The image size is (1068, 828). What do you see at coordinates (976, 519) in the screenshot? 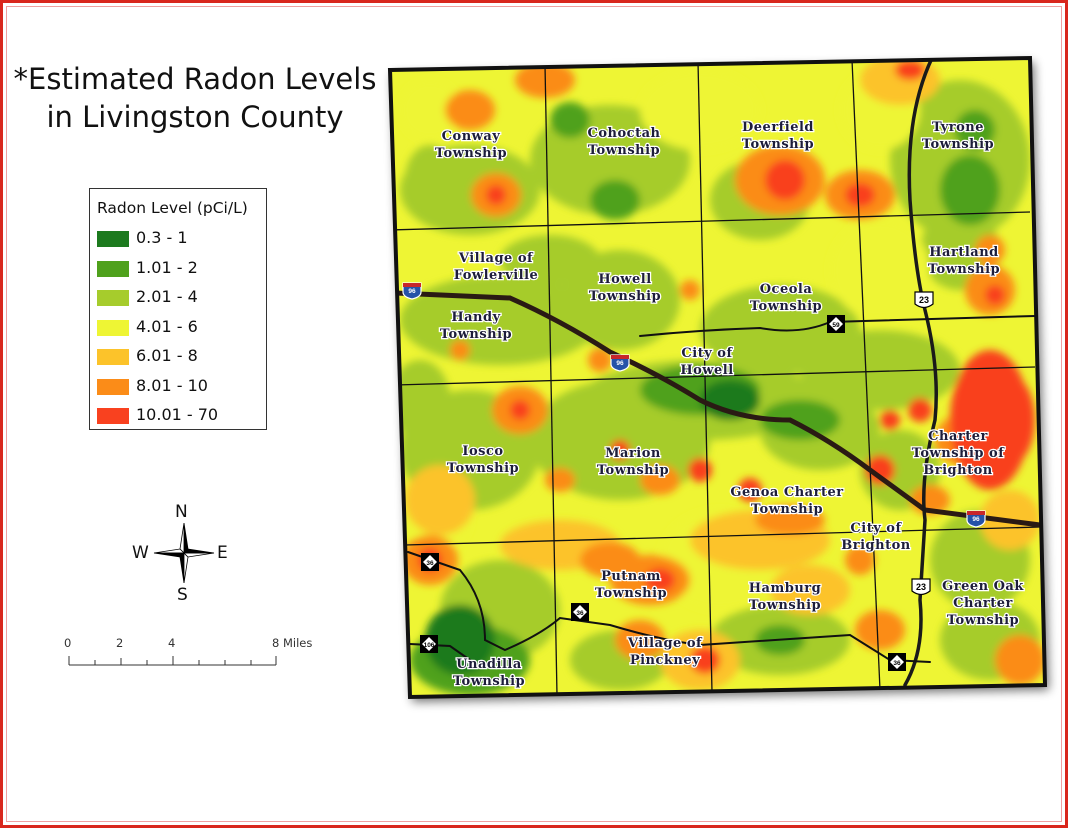
I see `interstate-shield-icon: 96` at bounding box center [976, 519].